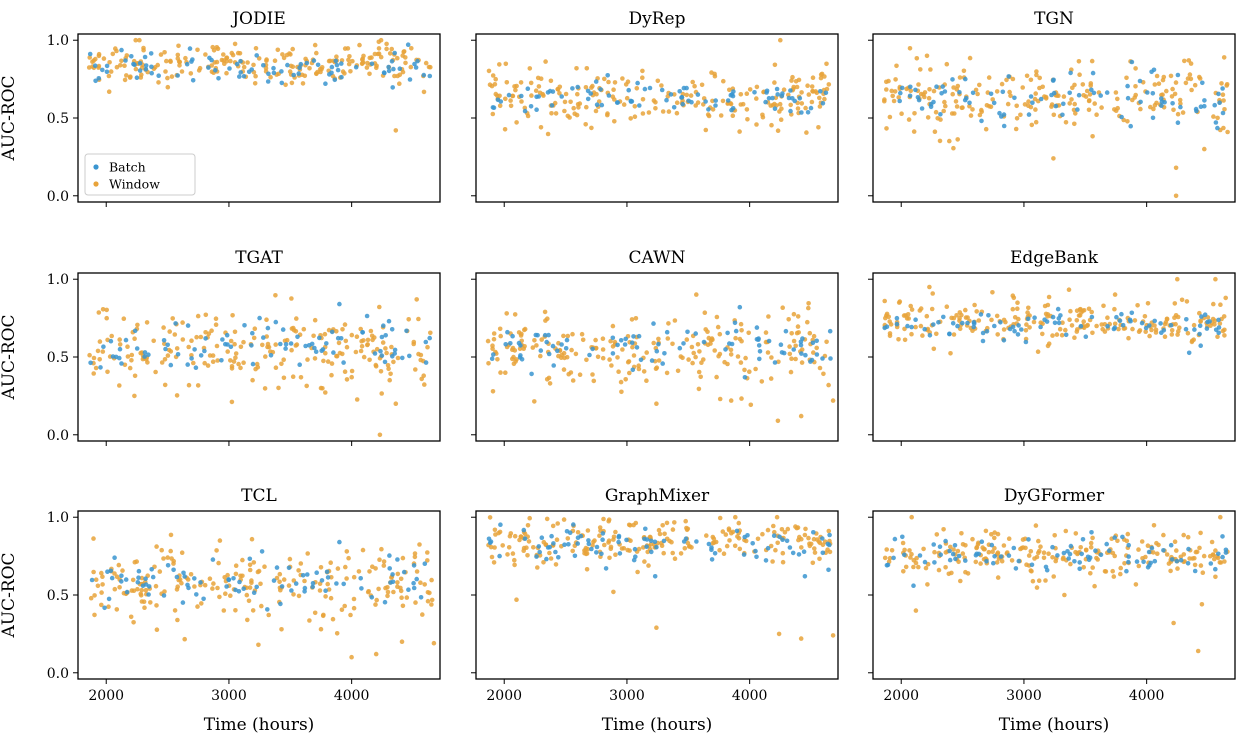 The height and width of the screenshot is (750, 1240). Describe the element at coordinates (901, 696) in the screenshot. I see `x-tick-label: 2000` at that location.